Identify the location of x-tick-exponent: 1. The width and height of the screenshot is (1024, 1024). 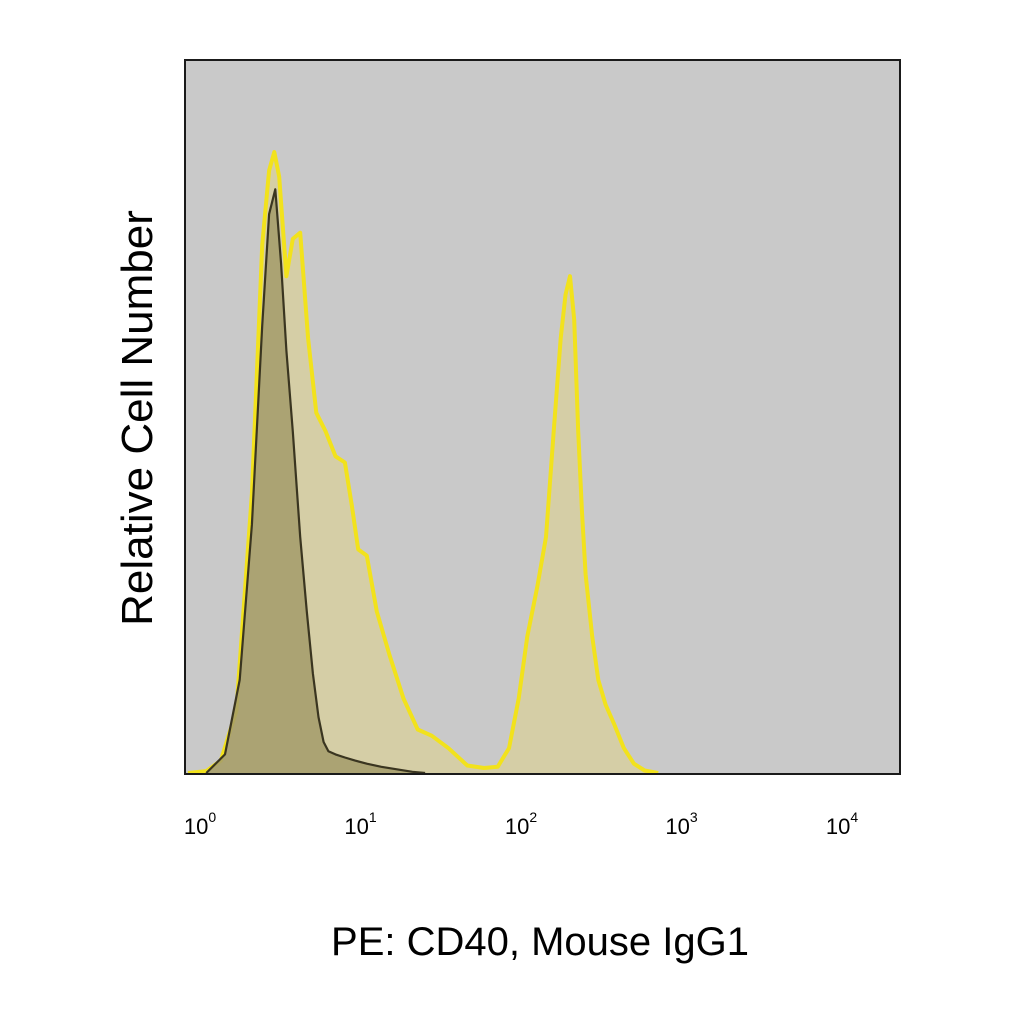
(373, 817).